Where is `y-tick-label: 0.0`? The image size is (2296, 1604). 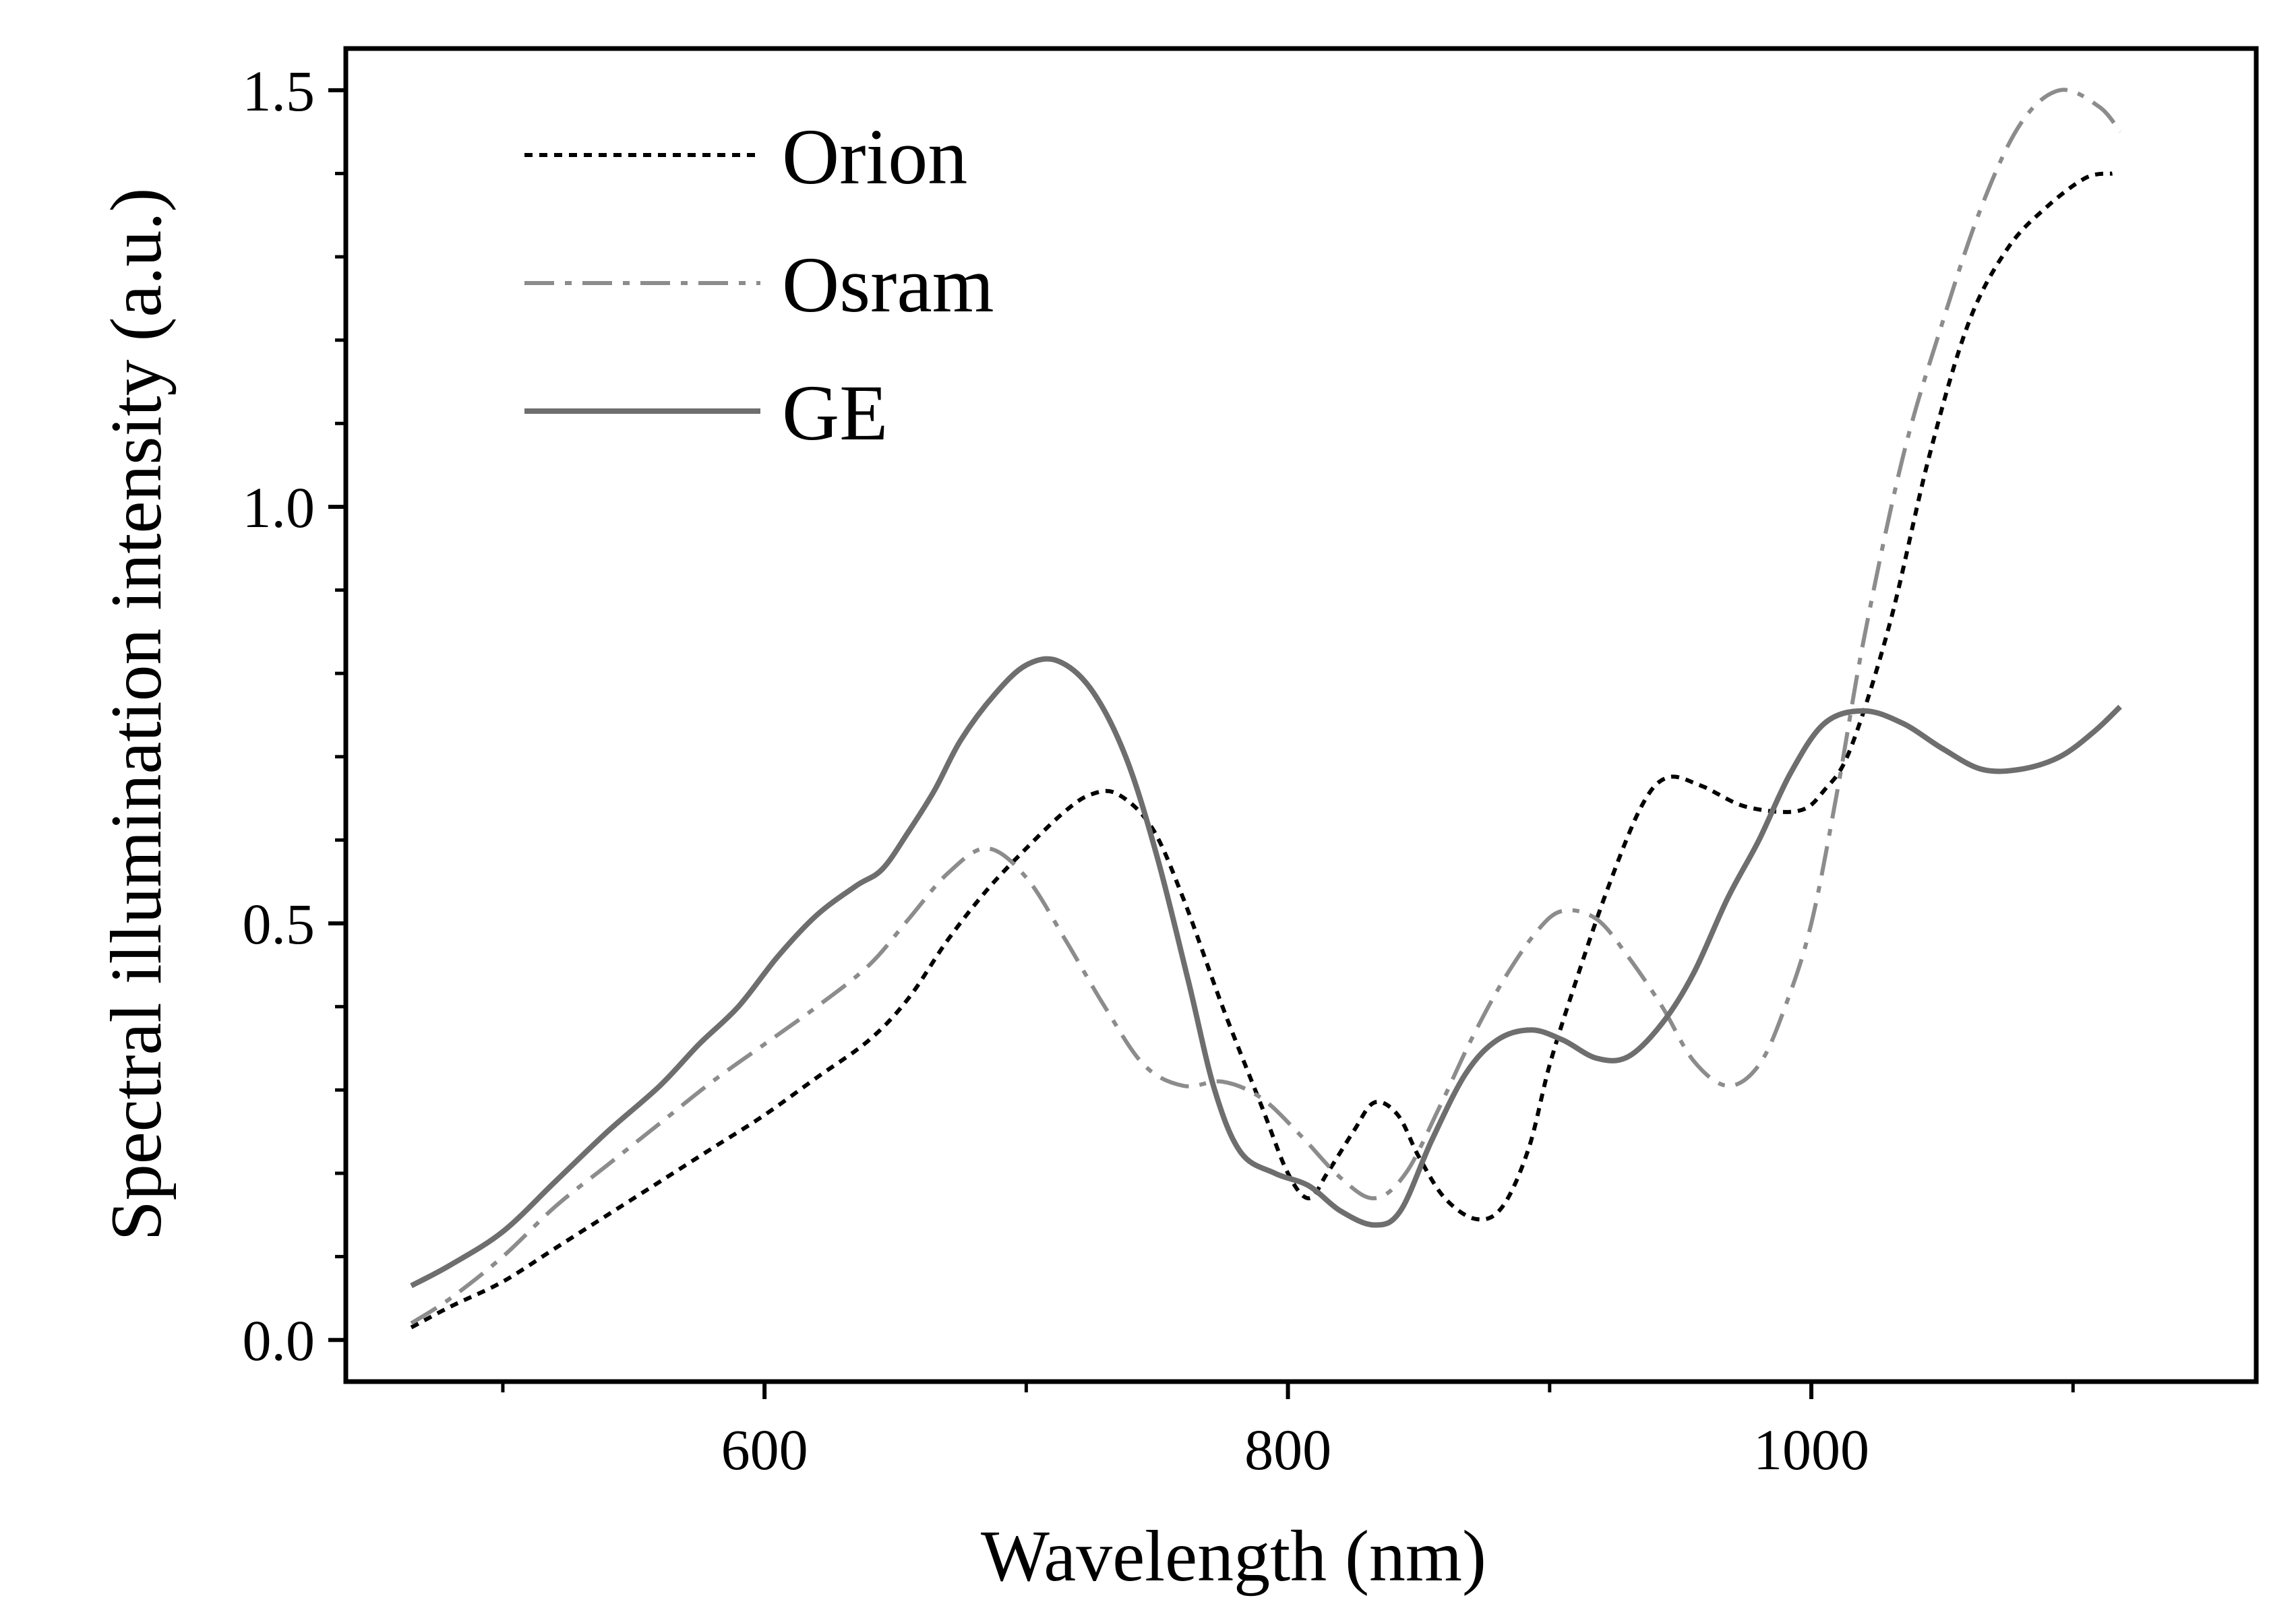
y-tick-label: 0.0 is located at coordinates (279, 1340).